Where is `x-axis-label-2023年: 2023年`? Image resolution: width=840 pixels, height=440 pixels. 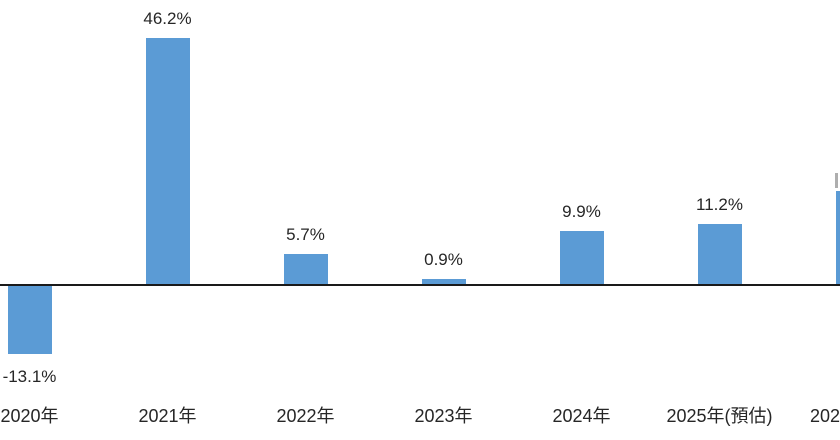
x-axis-label-2023年: 2023年 is located at coordinates (443, 416).